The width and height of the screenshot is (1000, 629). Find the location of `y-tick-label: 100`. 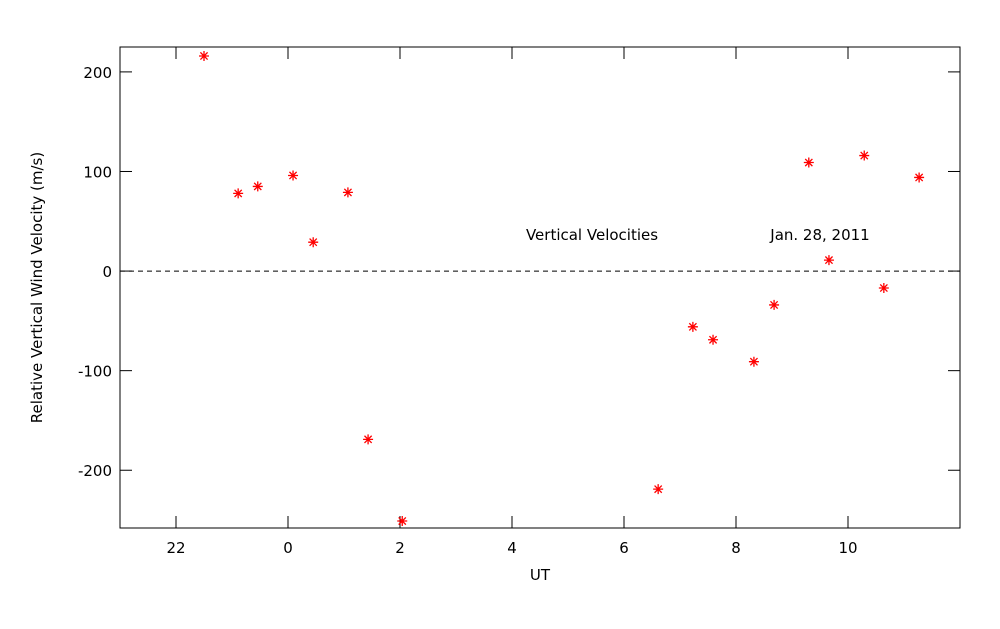

y-tick-label: 100 is located at coordinates (97, 172).